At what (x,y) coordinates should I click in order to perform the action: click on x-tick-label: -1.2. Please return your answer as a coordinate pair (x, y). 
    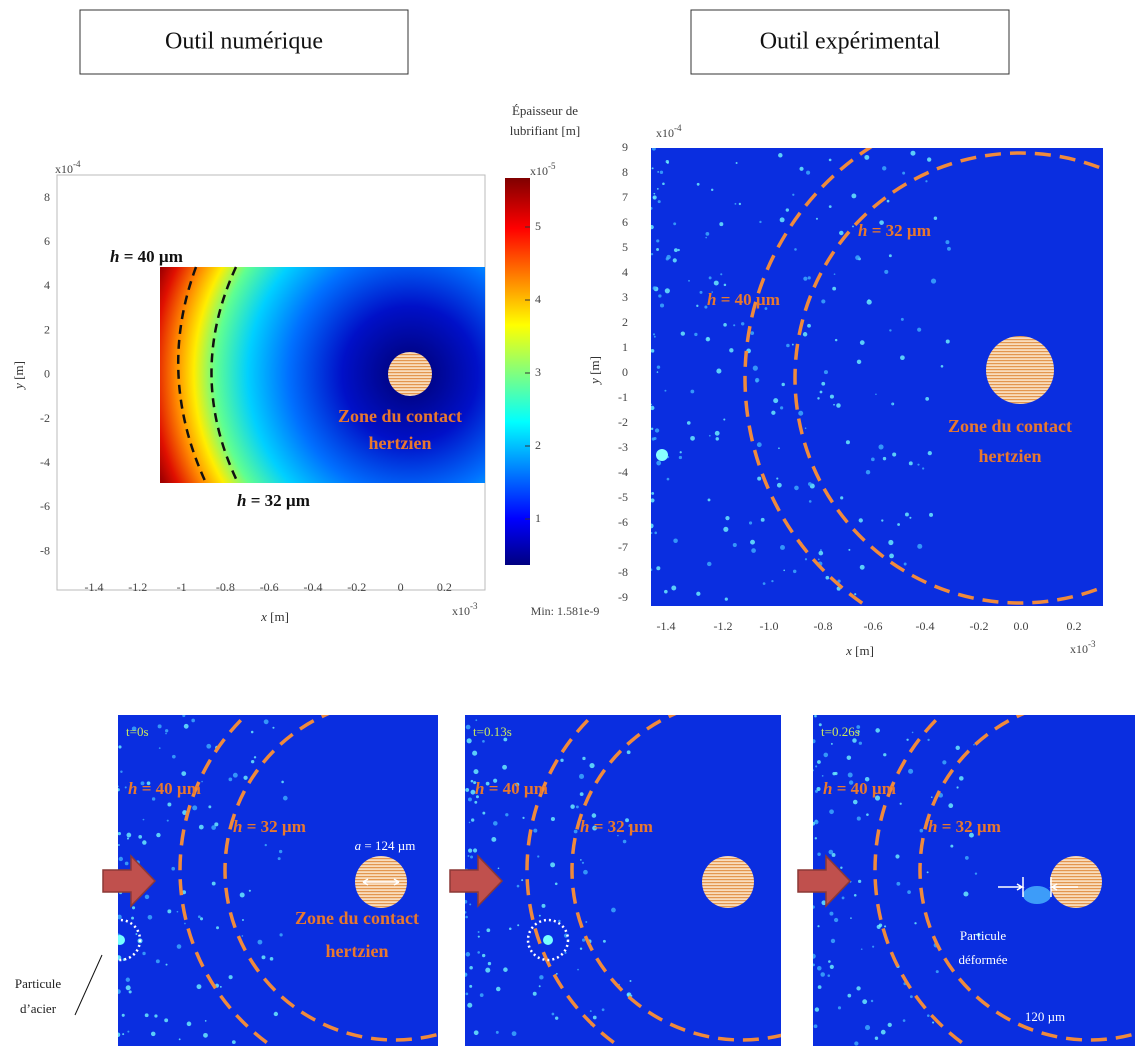
    Looking at the image, I should click on (137, 587).